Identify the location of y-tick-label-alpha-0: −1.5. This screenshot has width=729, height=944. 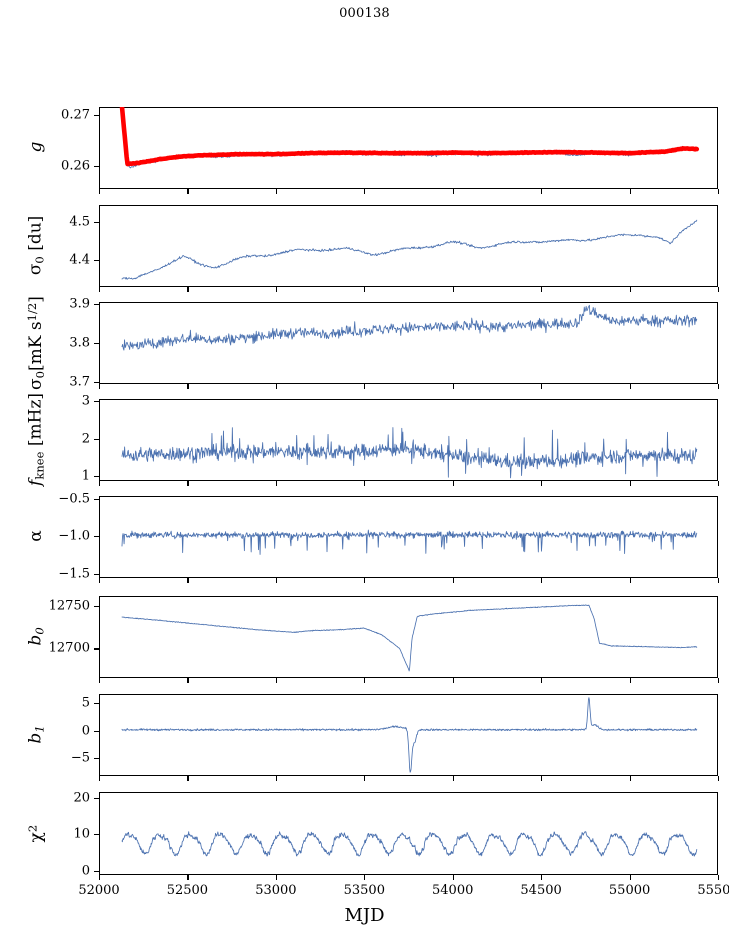
(74, 573).